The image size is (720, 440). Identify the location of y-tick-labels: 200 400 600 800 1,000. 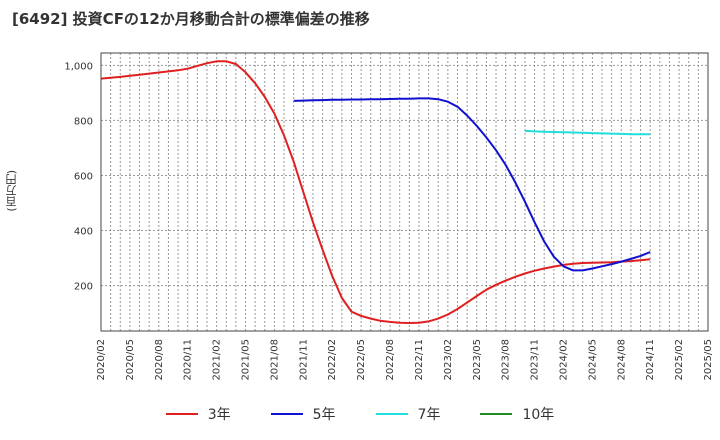
(78, 176).